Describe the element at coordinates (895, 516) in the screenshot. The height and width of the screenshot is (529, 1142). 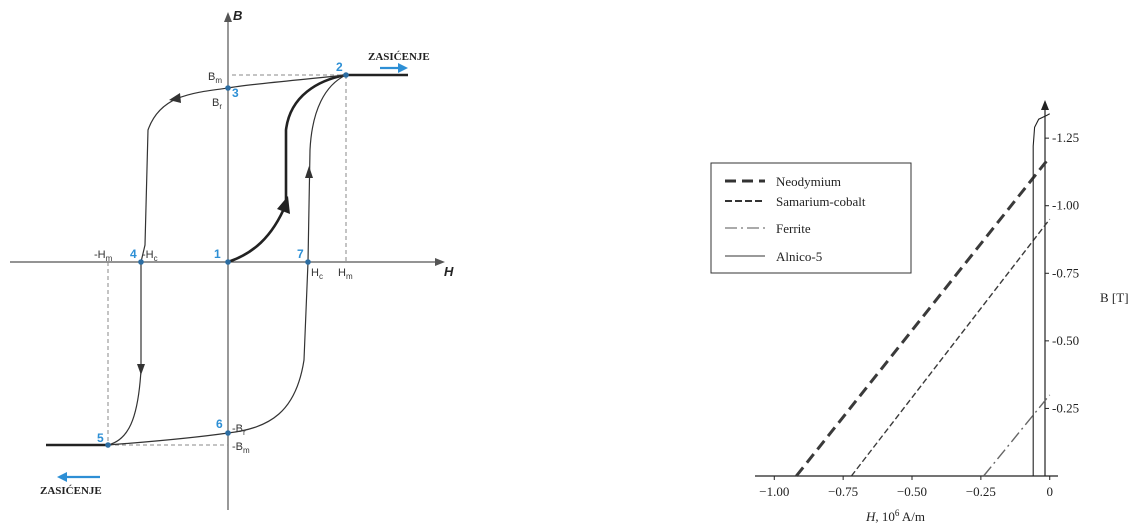
I see `chart-xlabel: H, 106 A/m` at that location.